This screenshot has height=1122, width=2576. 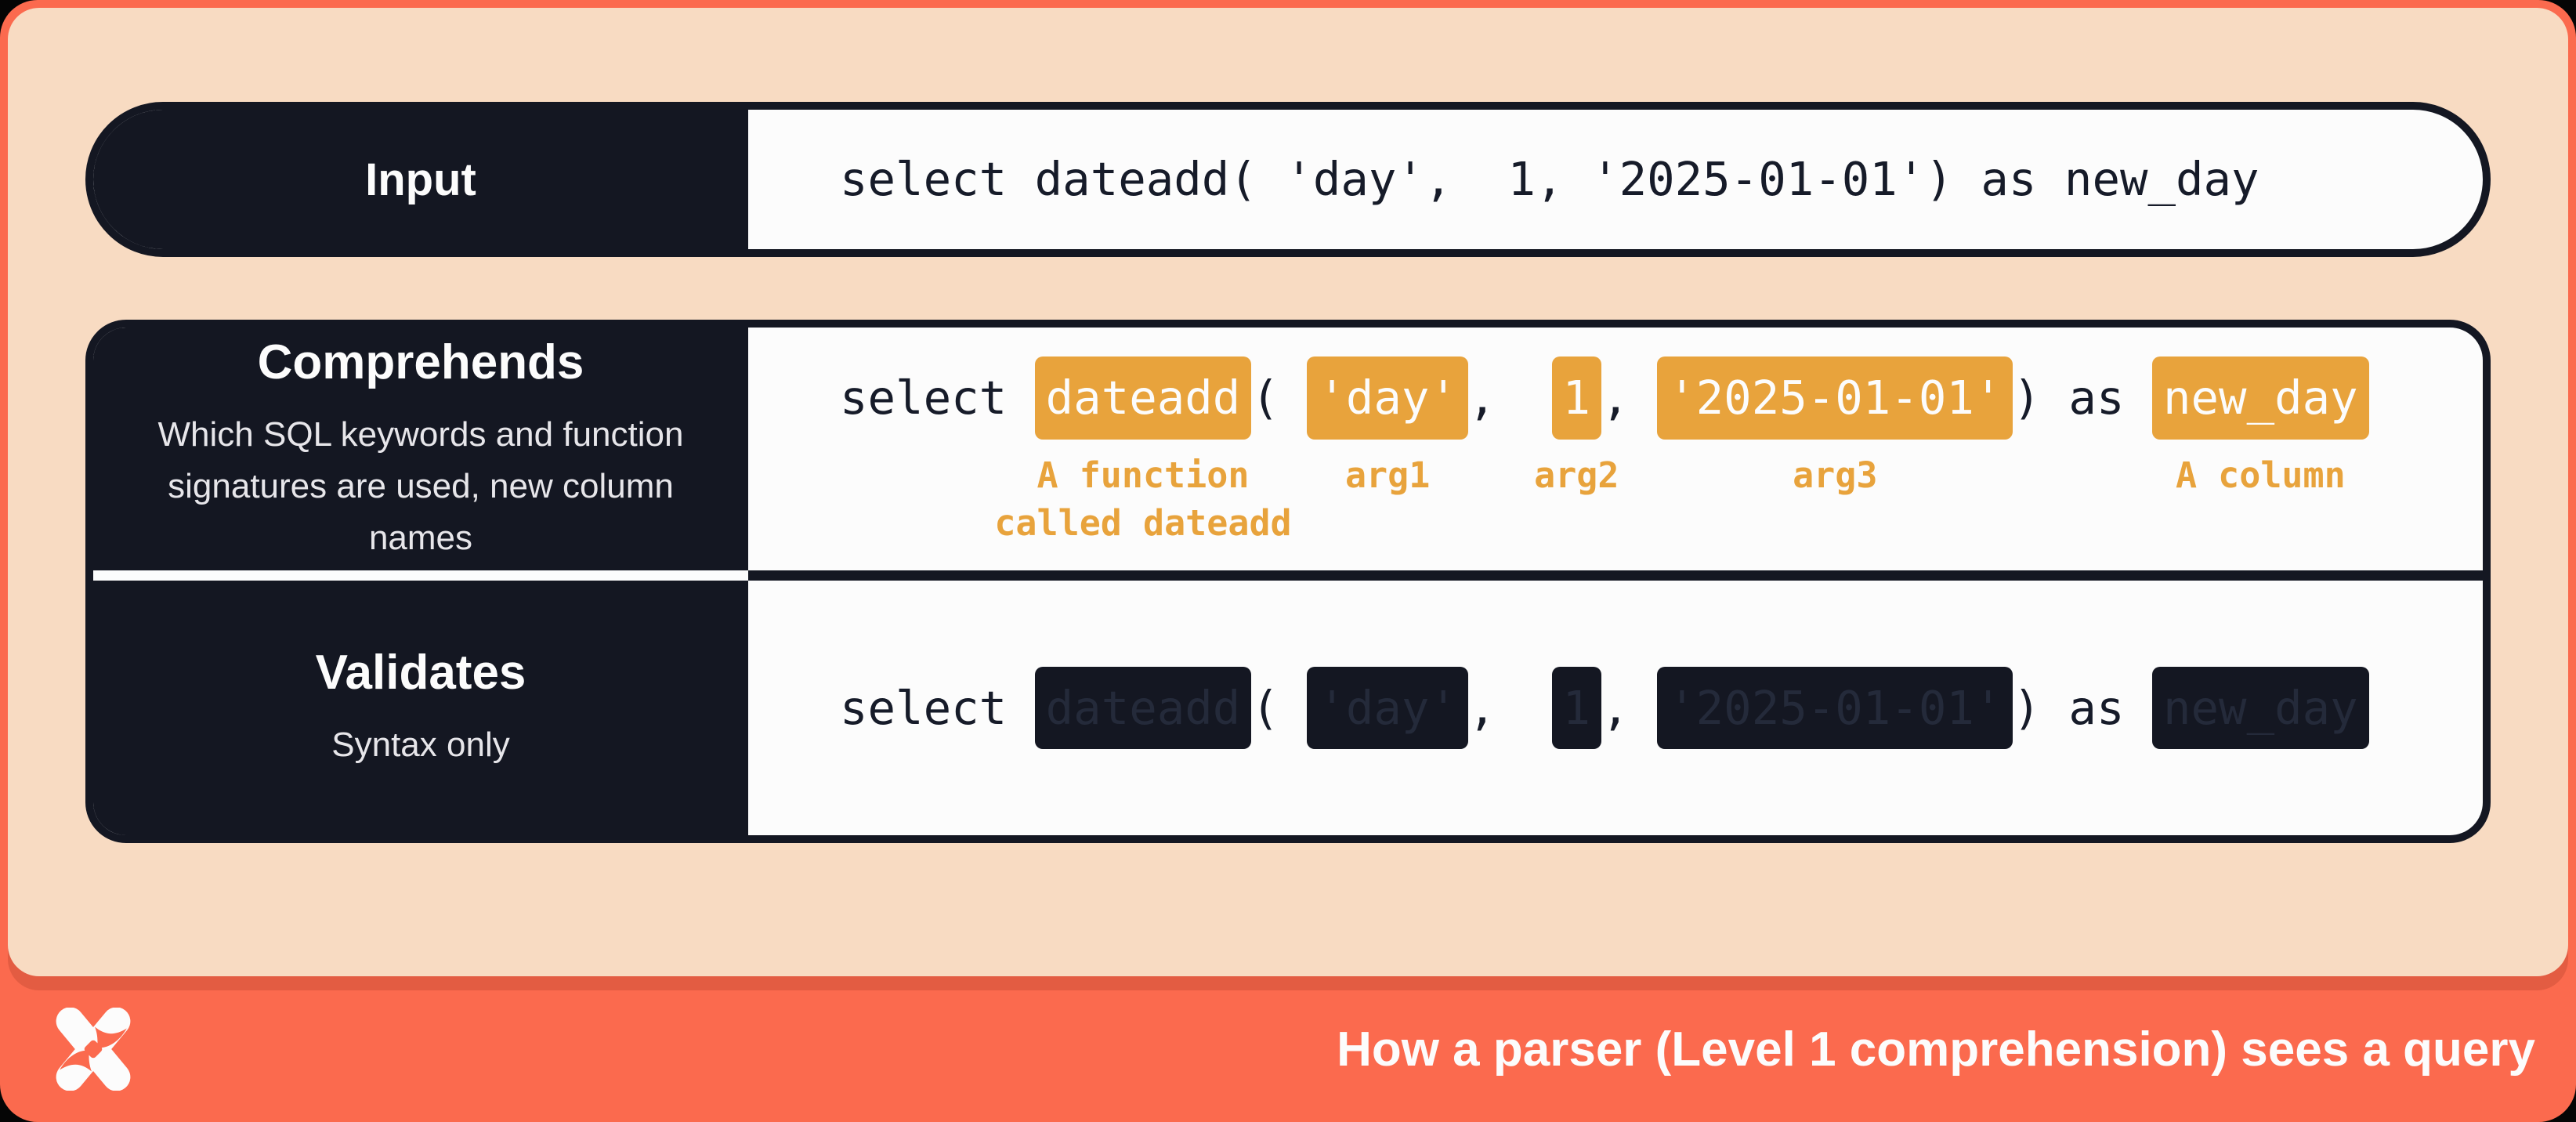 I want to click on redacted-token: new_day, so click(x=2260, y=708).